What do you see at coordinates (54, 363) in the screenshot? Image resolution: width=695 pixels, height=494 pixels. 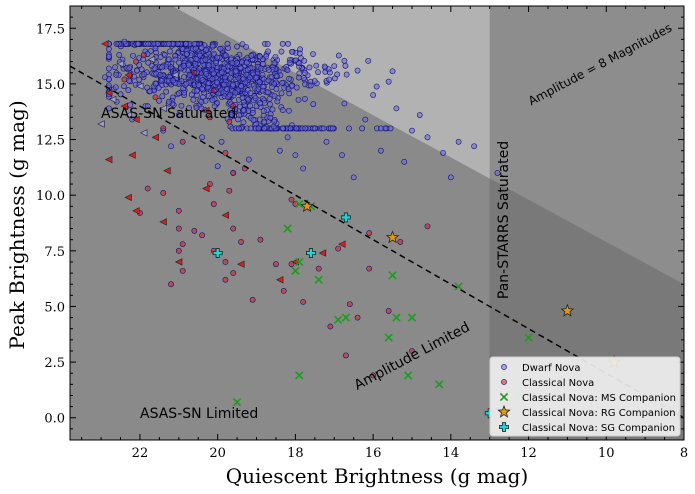 I see `y-tick-label: 2.5` at bounding box center [54, 363].